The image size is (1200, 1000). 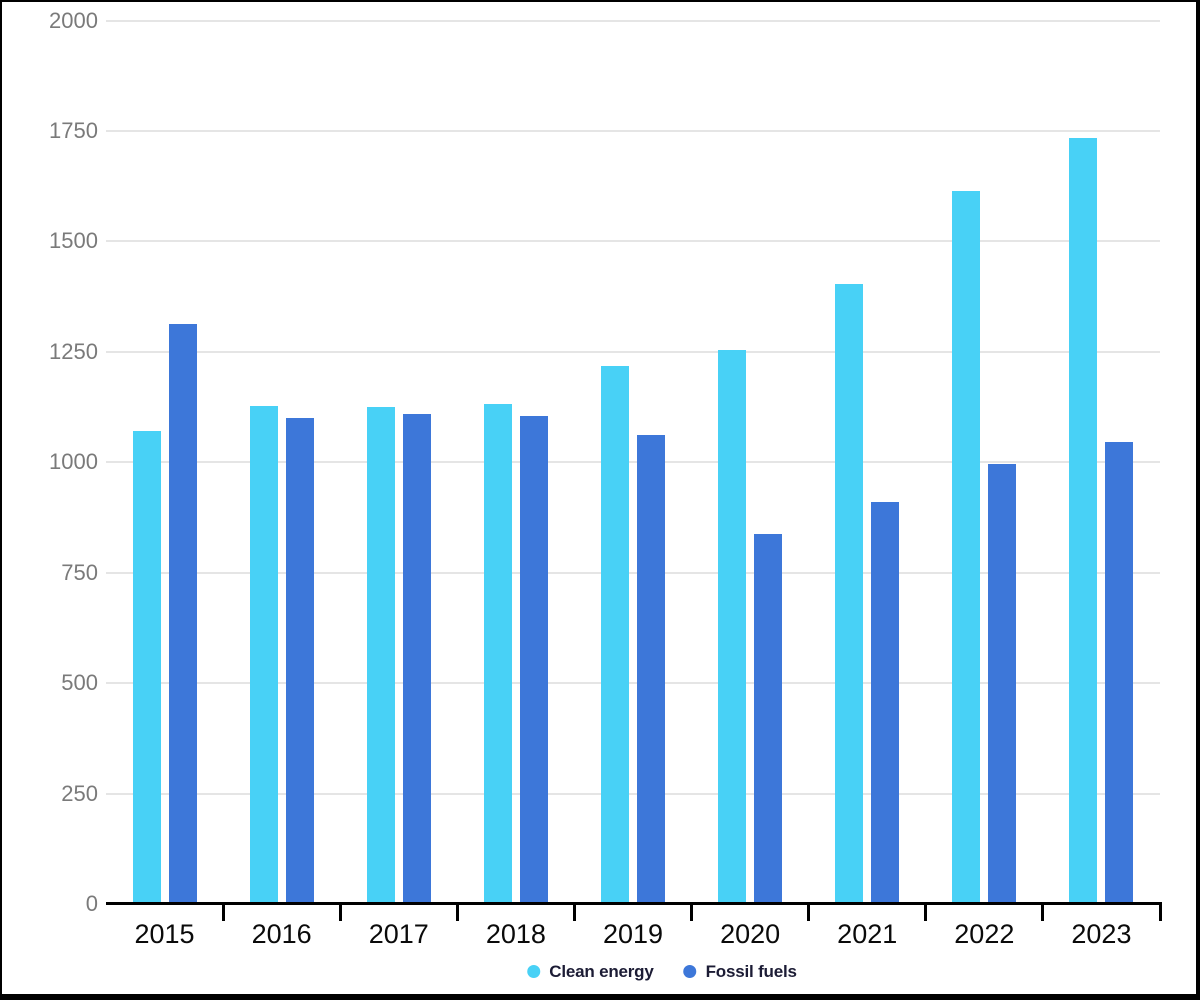 What do you see at coordinates (91, 903) in the screenshot?
I see `y-axis-label: 0` at bounding box center [91, 903].